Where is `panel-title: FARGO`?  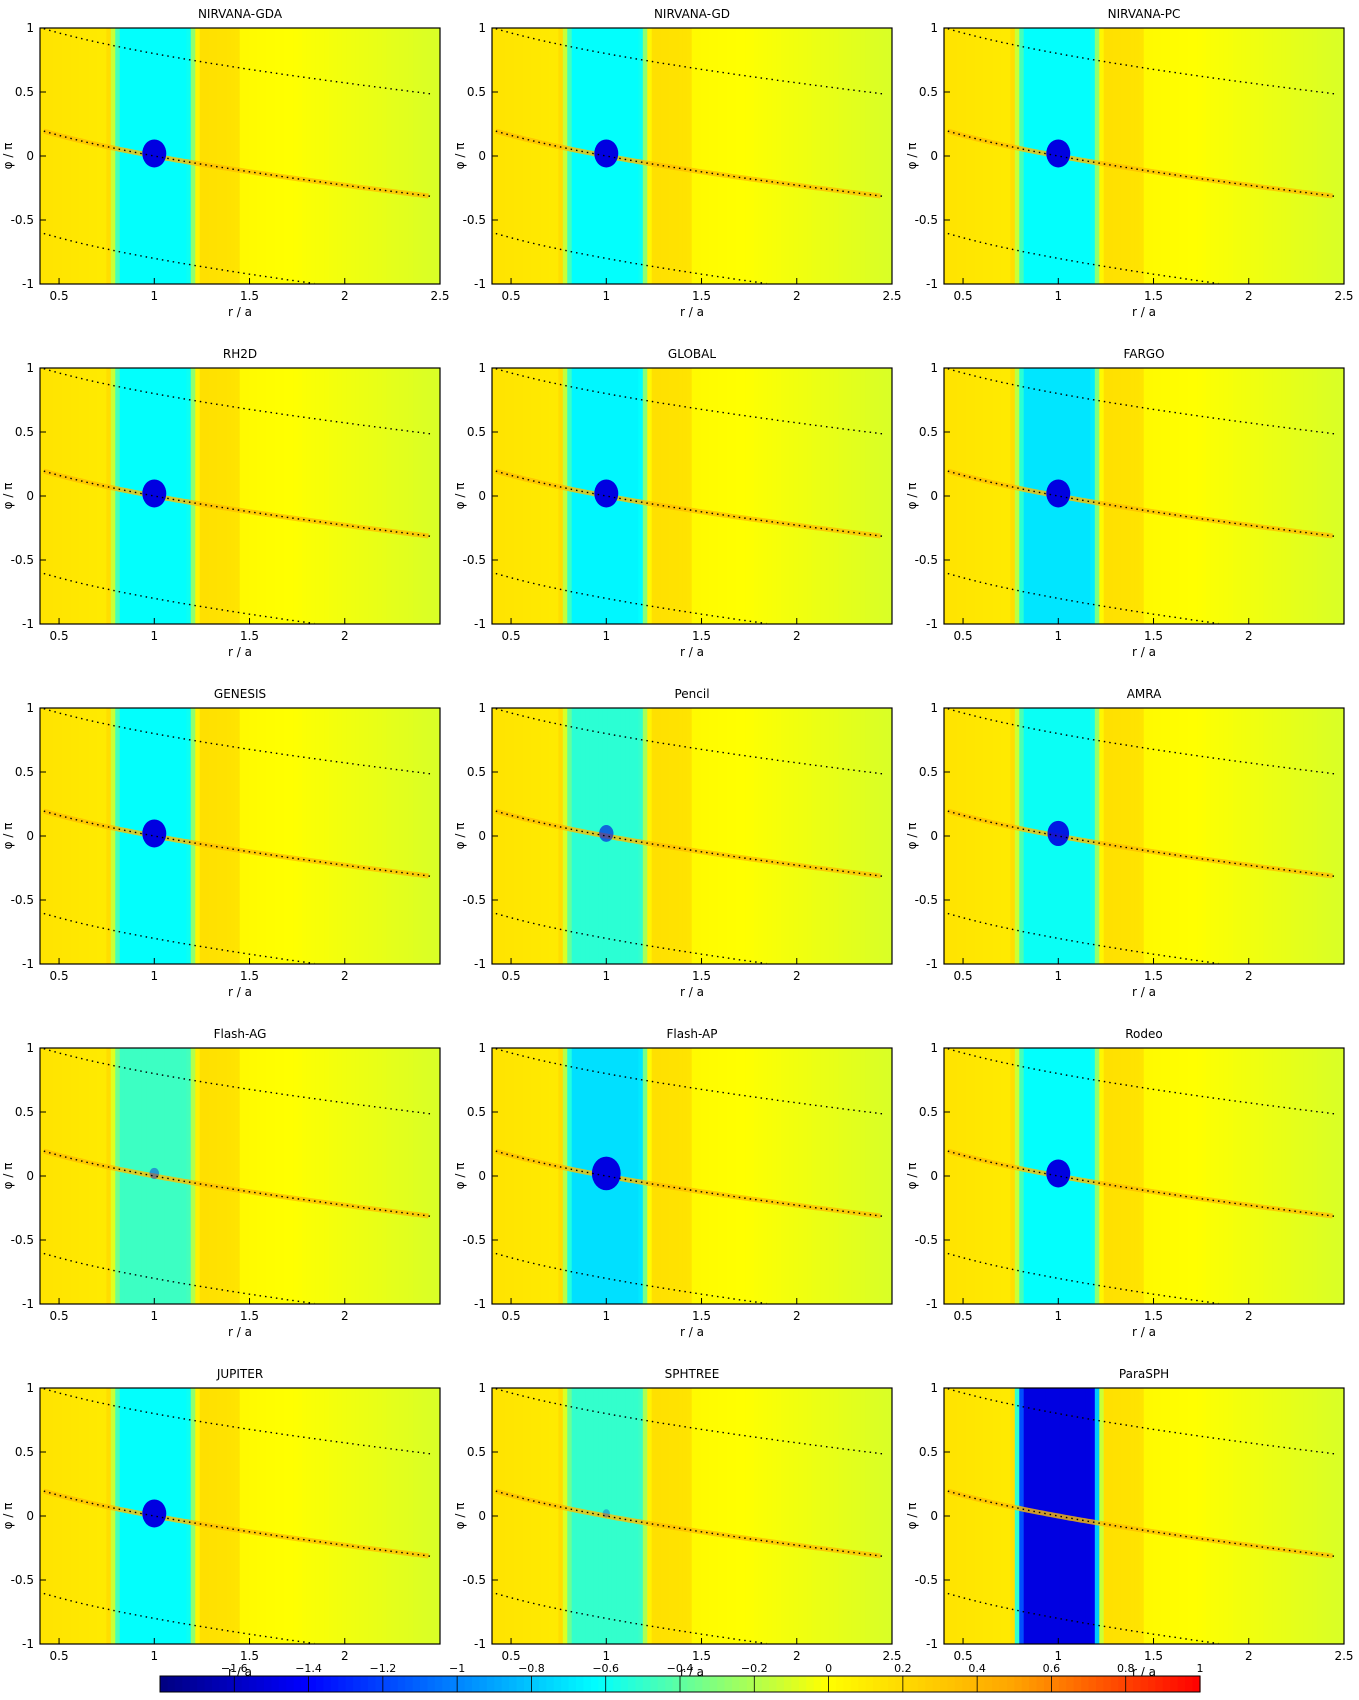
panel-title: FARGO is located at coordinates (1143, 354).